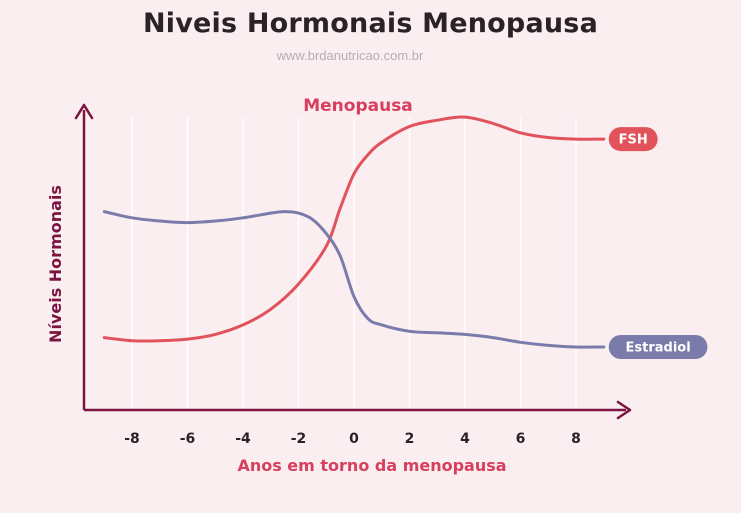 The image size is (741, 513). What do you see at coordinates (465, 439) in the screenshot?
I see `x-tick-label: 4` at bounding box center [465, 439].